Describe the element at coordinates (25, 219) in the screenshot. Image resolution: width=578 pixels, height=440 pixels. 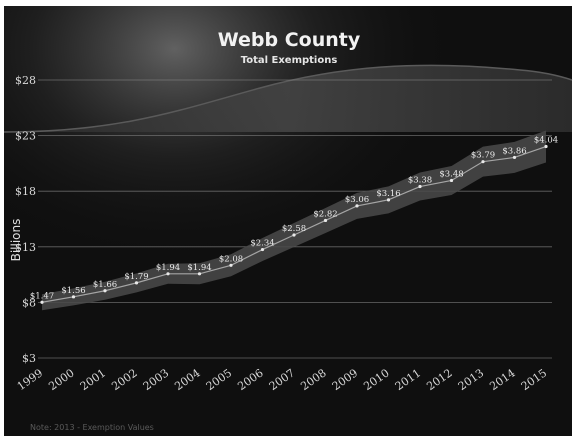
I see `y-axis-ticks: $3 $8 $13 $18 $23 $28` at that location.